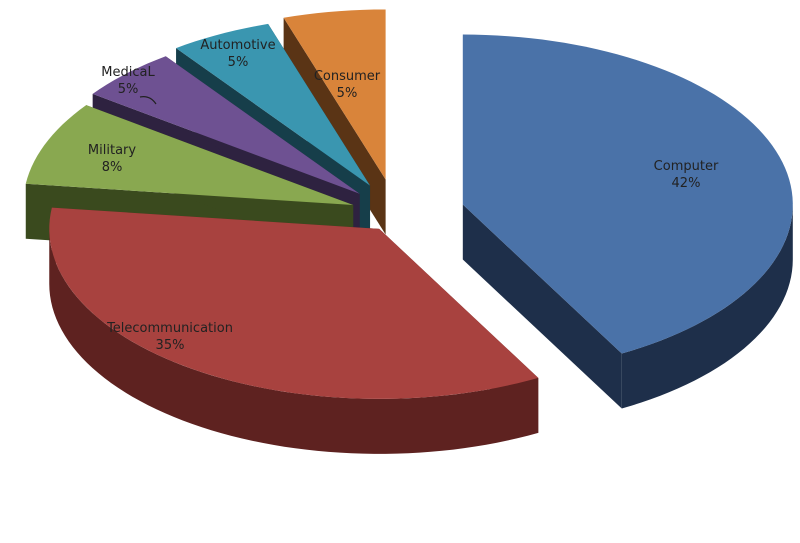 The height and width of the screenshot is (543, 800). I want to click on slice-label-telecommunication: Telecommunication 35%, so click(170, 337).